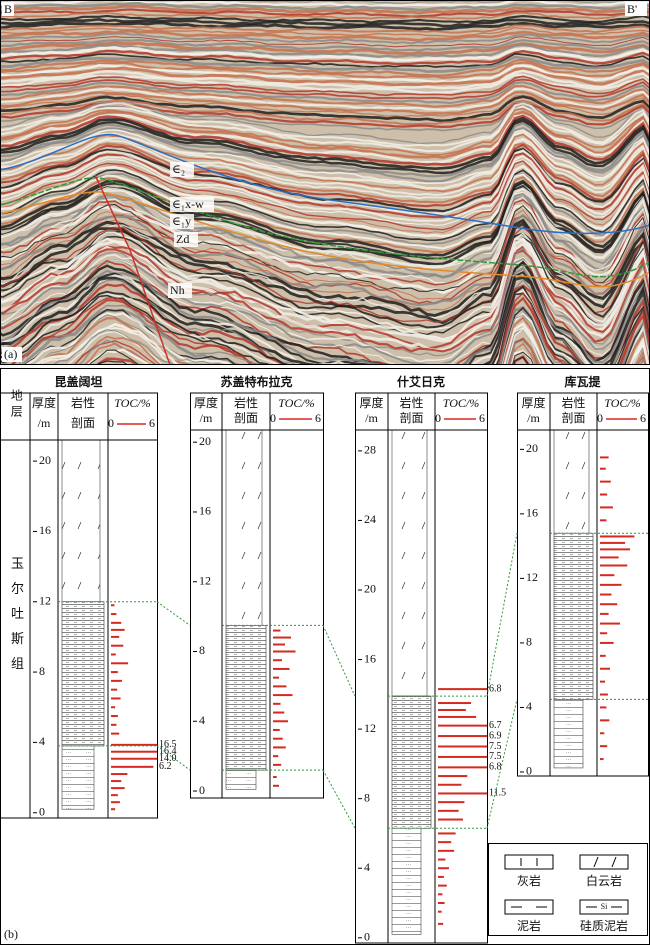 The width and height of the screenshot is (650, 945). I want to click on column-title: 昆盖阔坦, so click(78, 381).